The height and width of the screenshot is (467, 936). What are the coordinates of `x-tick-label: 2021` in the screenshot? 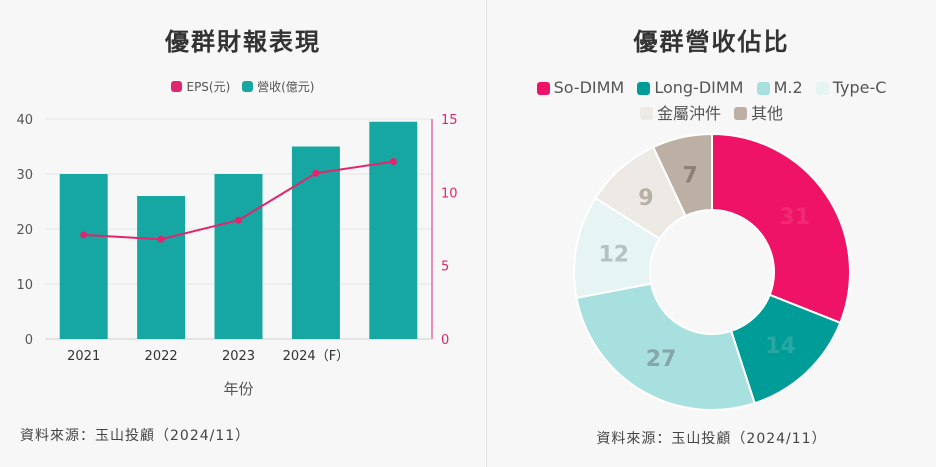 It's located at (83, 356).